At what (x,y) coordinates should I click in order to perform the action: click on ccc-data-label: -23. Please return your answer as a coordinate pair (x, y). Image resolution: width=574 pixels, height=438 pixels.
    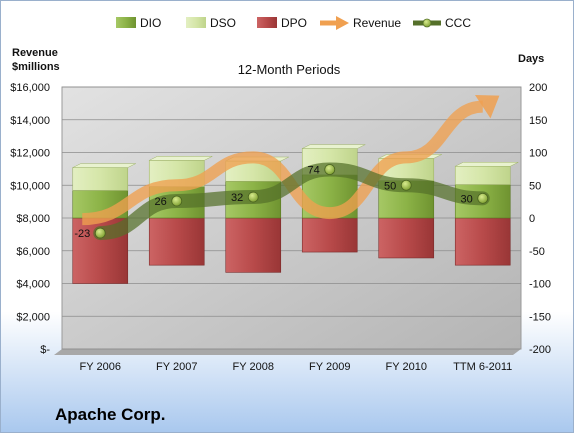
    Looking at the image, I should click on (82, 234).